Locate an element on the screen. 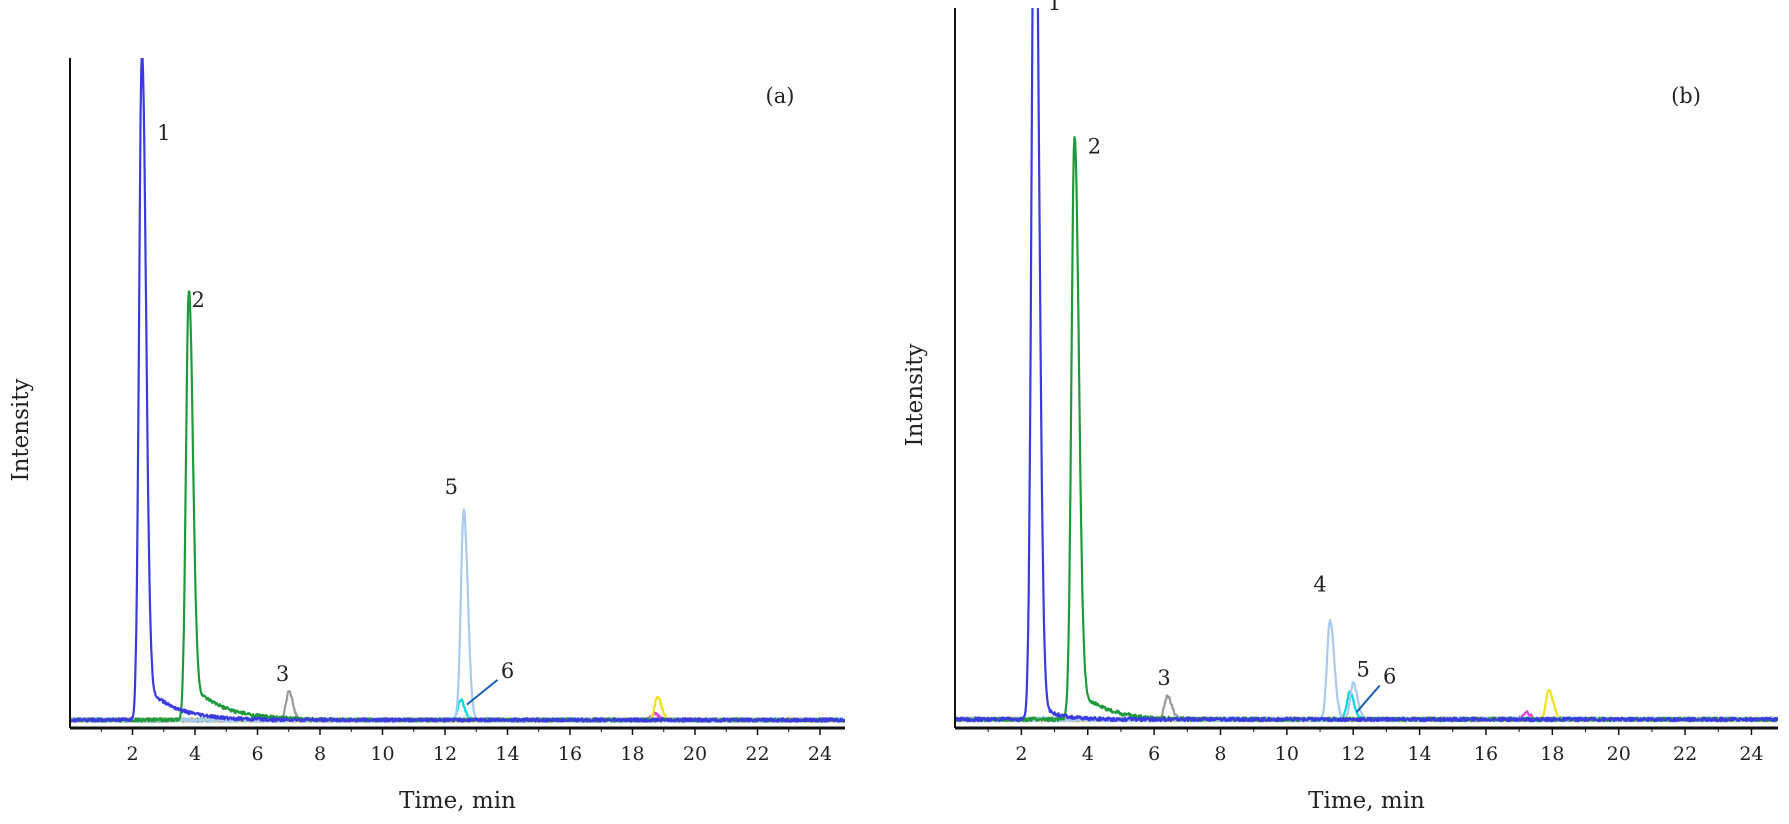 Image resolution: width=1789 pixels, height=824 pixels. panel-label: (a) is located at coordinates (780, 96).